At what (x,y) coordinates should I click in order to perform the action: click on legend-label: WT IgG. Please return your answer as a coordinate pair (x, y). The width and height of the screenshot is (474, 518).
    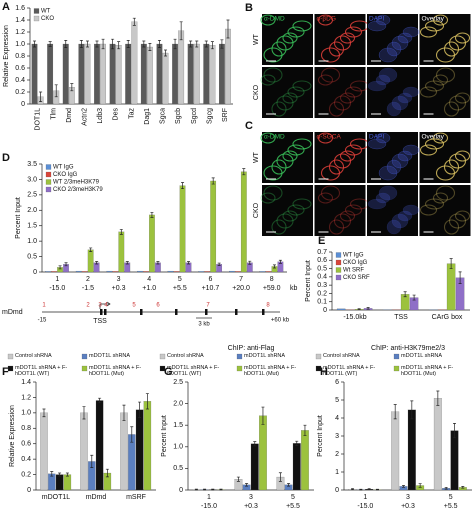
    Looking at the image, I should click on (353, 256).